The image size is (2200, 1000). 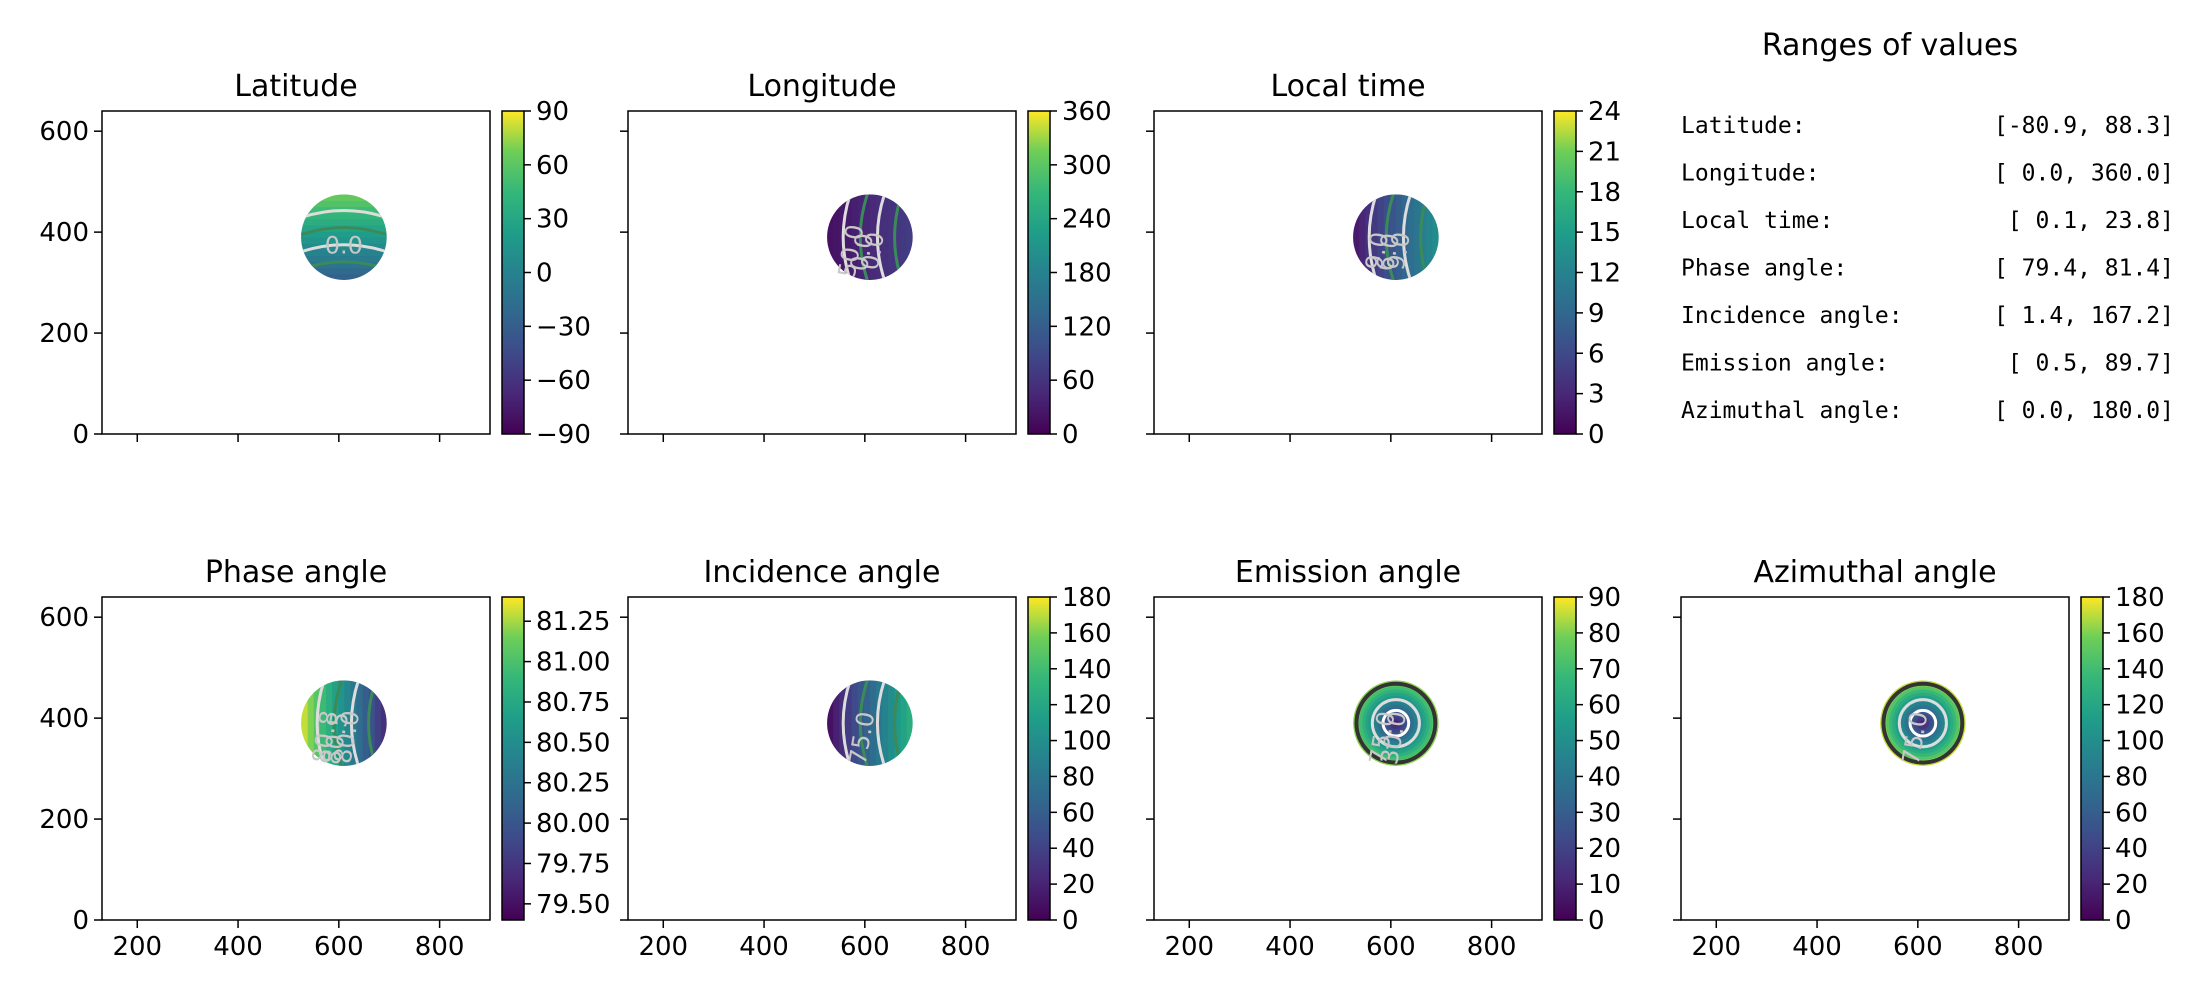 I want to click on contour-label: 9.0, so click(x=1377, y=251).